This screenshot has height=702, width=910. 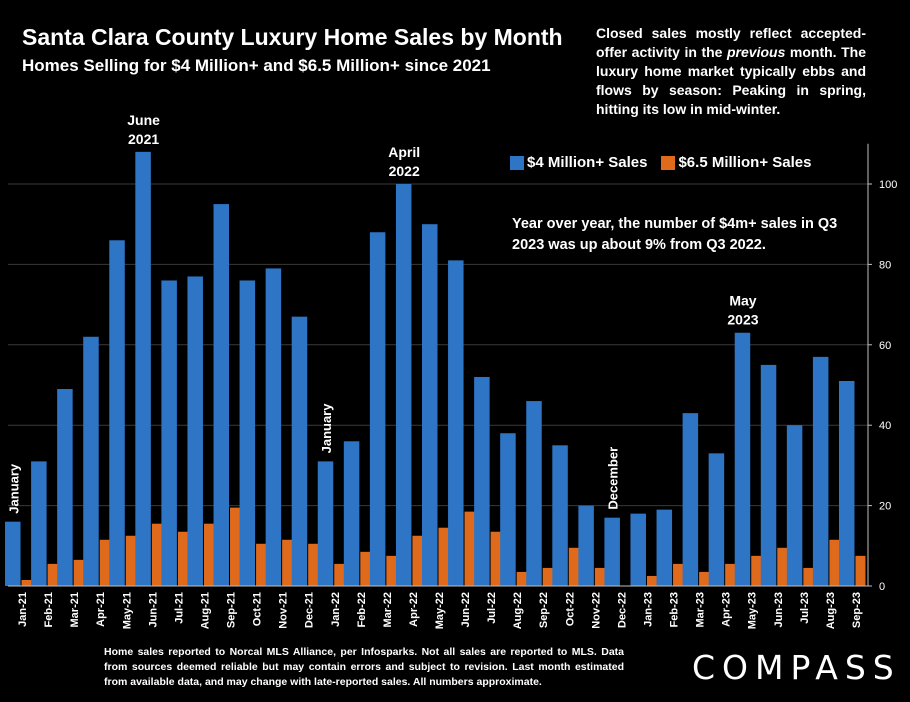 I want to click on annotation-Jun-21-line-1: 2021, so click(x=143, y=139).